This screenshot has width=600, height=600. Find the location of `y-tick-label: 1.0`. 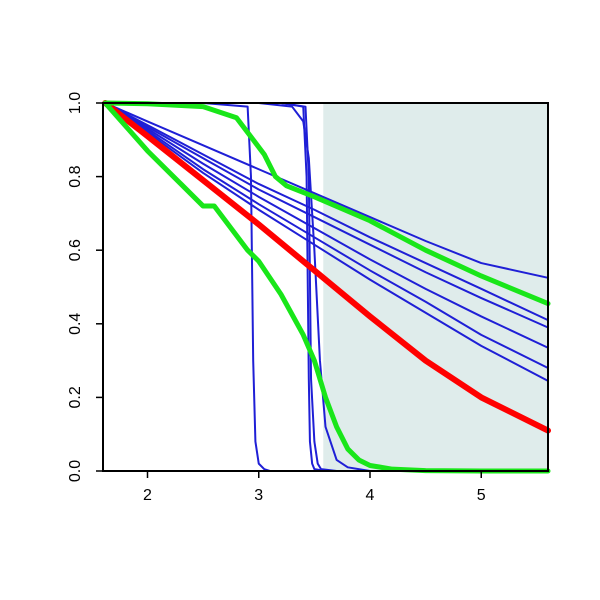

y-tick-label: 1.0 is located at coordinates (75, 103).